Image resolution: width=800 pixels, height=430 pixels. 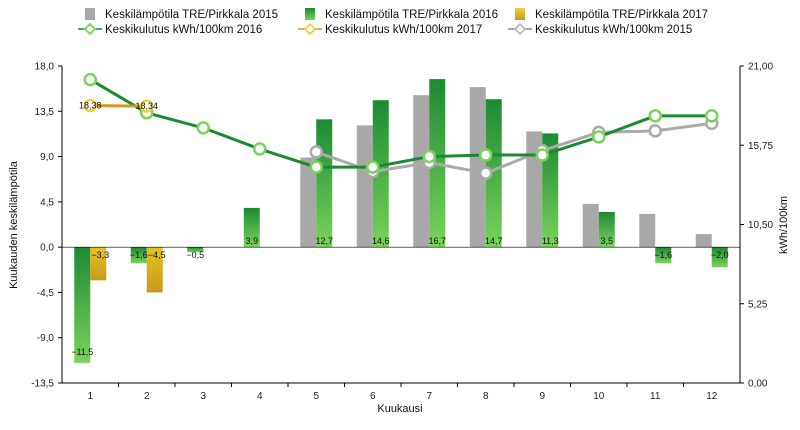 I want to click on y-left-tick-label: 0,0, so click(x=47, y=248).